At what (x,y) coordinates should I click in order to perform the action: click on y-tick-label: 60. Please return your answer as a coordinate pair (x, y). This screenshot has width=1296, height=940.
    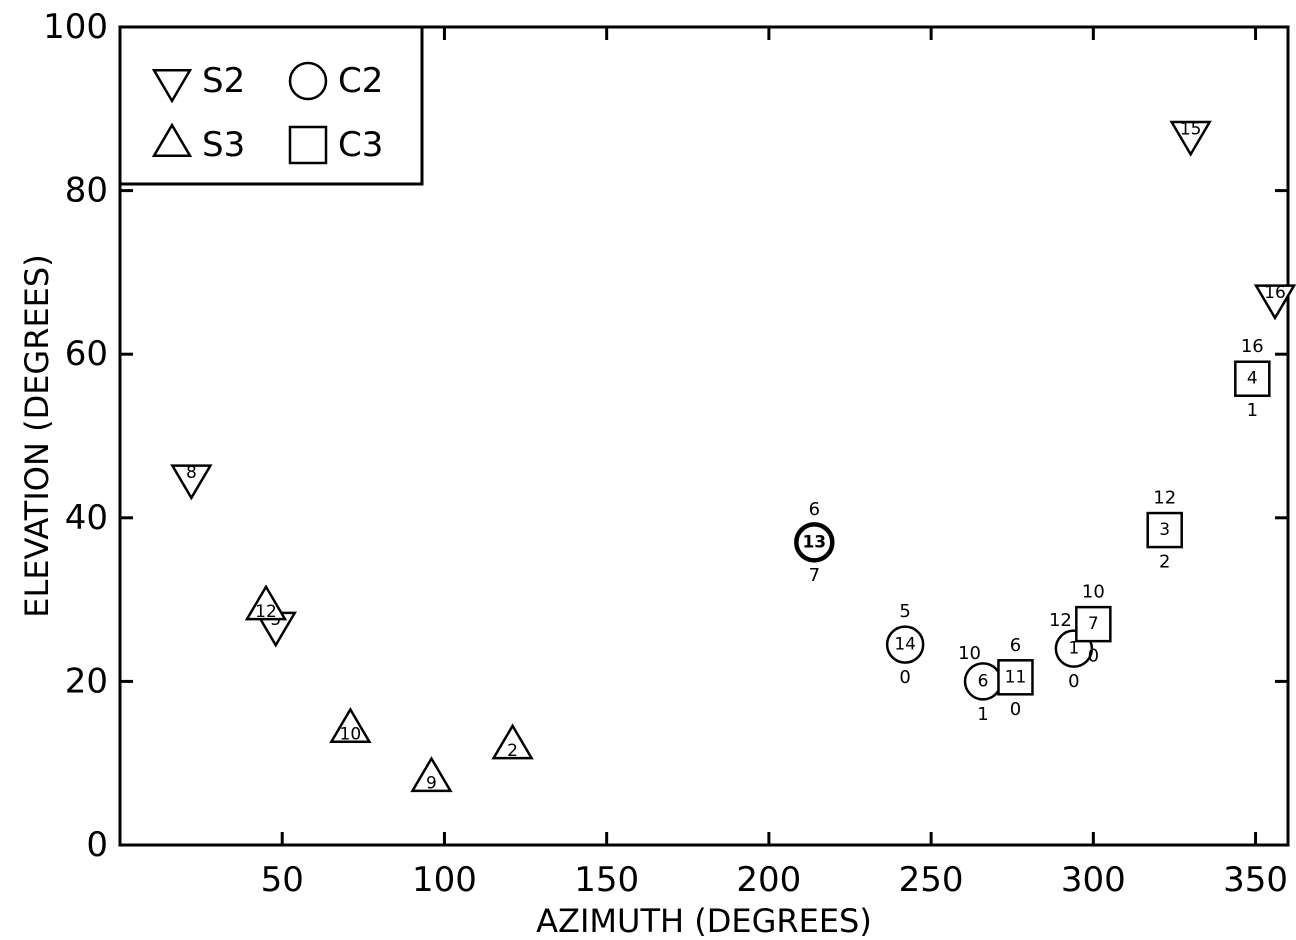
    Looking at the image, I should click on (86, 354).